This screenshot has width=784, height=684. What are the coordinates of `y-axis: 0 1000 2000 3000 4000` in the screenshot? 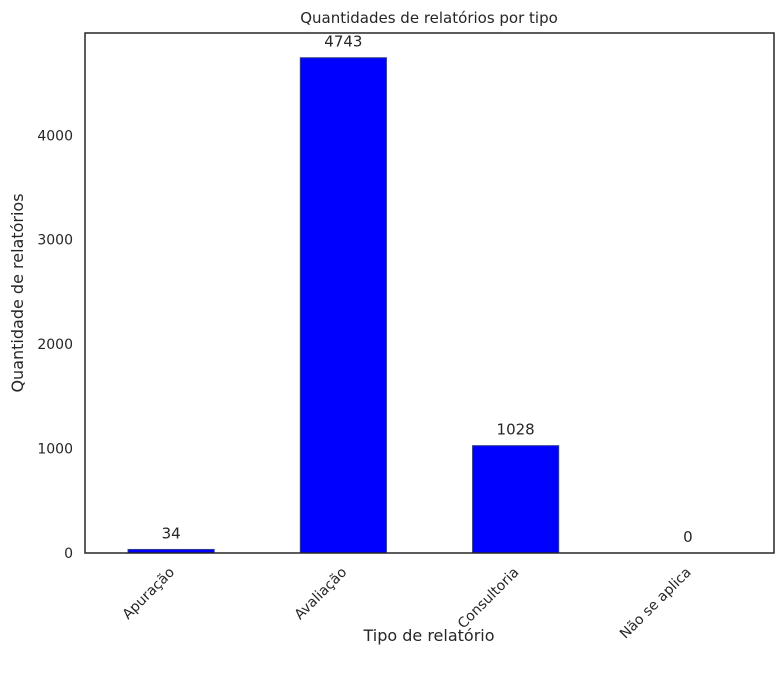 It's located at (55, 345).